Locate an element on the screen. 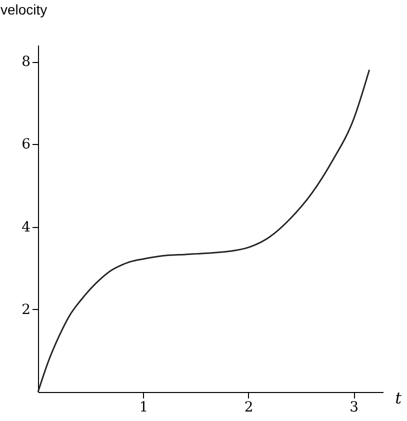 The height and width of the screenshot is (421, 407). x-tick-label: 3 is located at coordinates (354, 408).